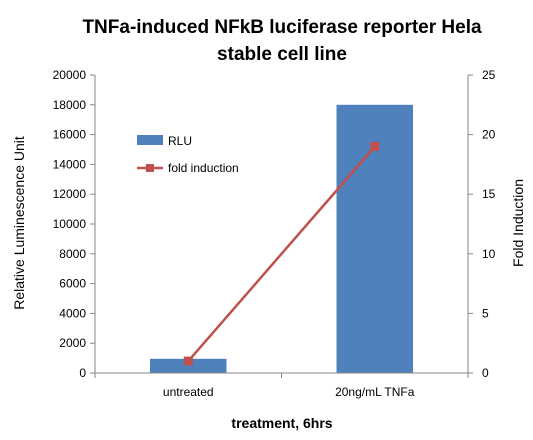  I want to click on x-tick-label-1: 20ng/mL TNFa, so click(375, 392).